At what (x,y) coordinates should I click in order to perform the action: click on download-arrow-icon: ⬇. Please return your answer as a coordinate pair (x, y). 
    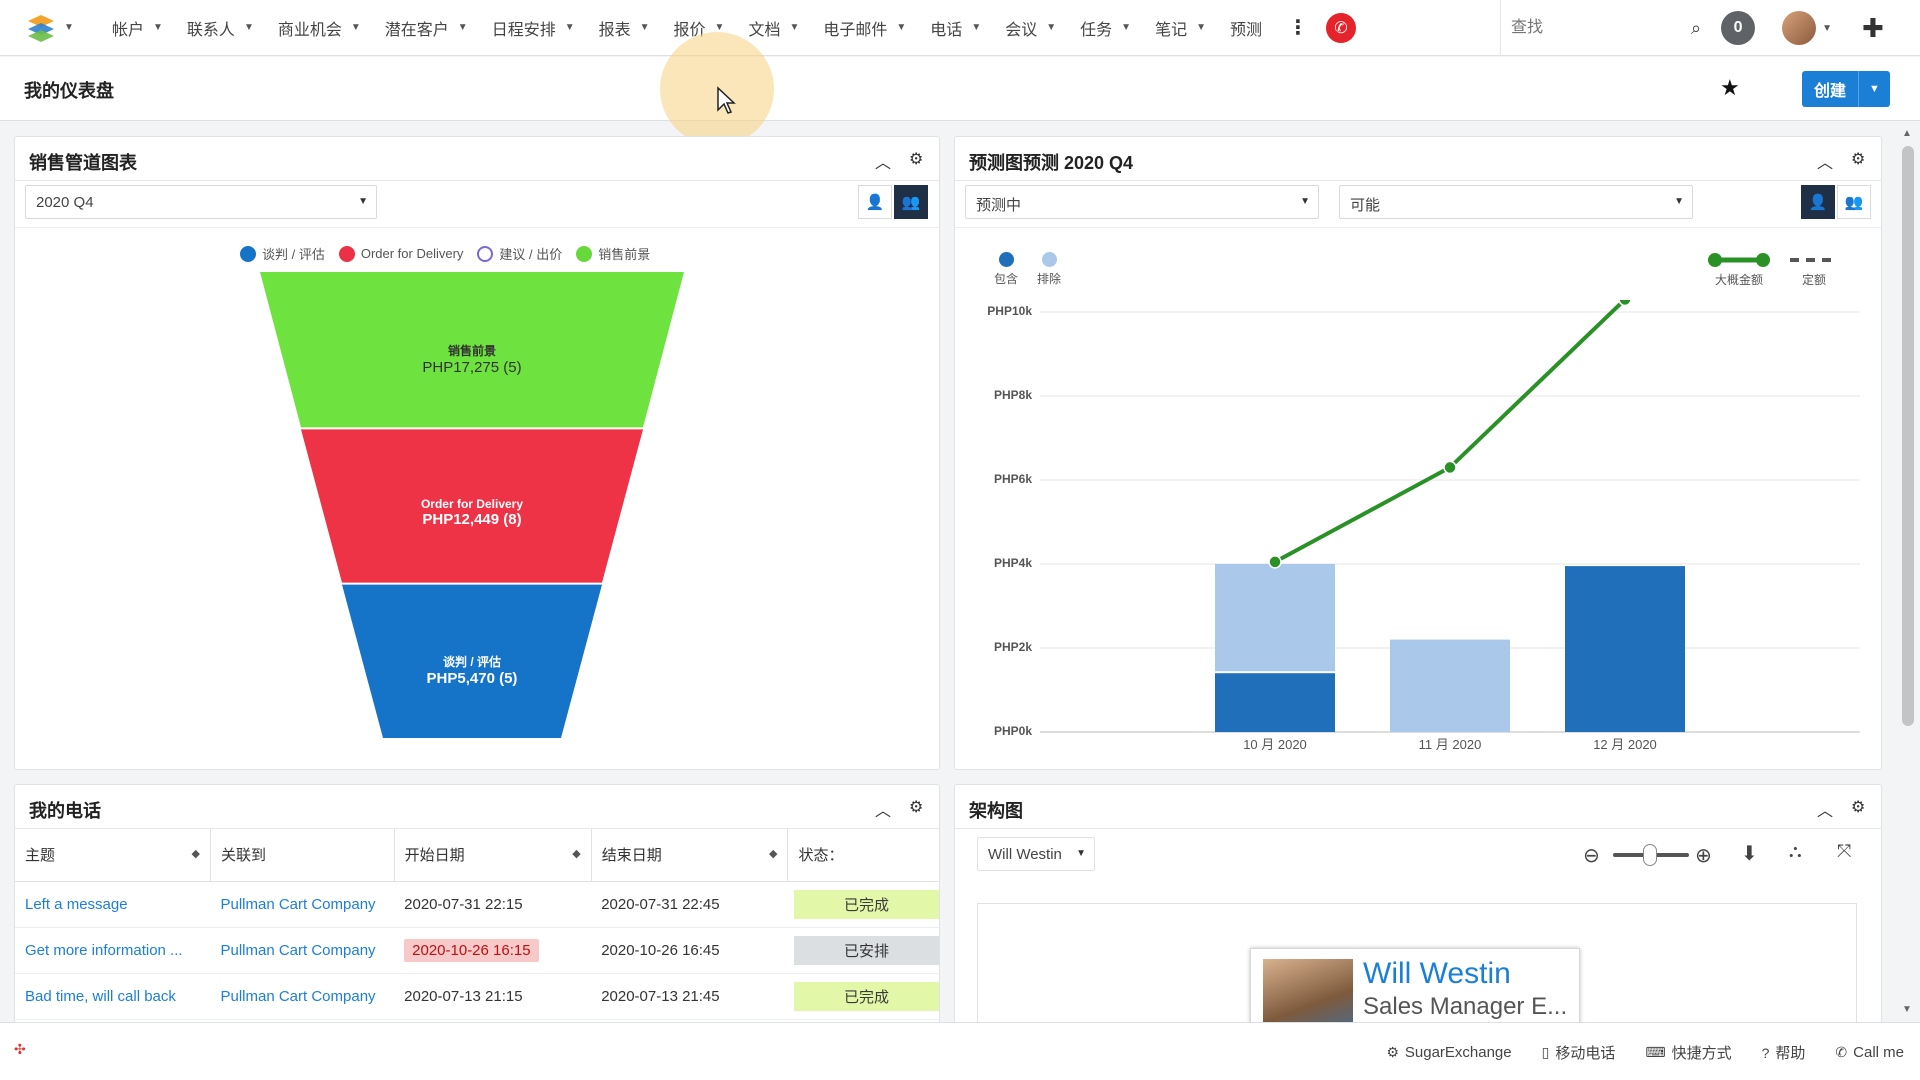
    Looking at the image, I should click on (1749, 854).